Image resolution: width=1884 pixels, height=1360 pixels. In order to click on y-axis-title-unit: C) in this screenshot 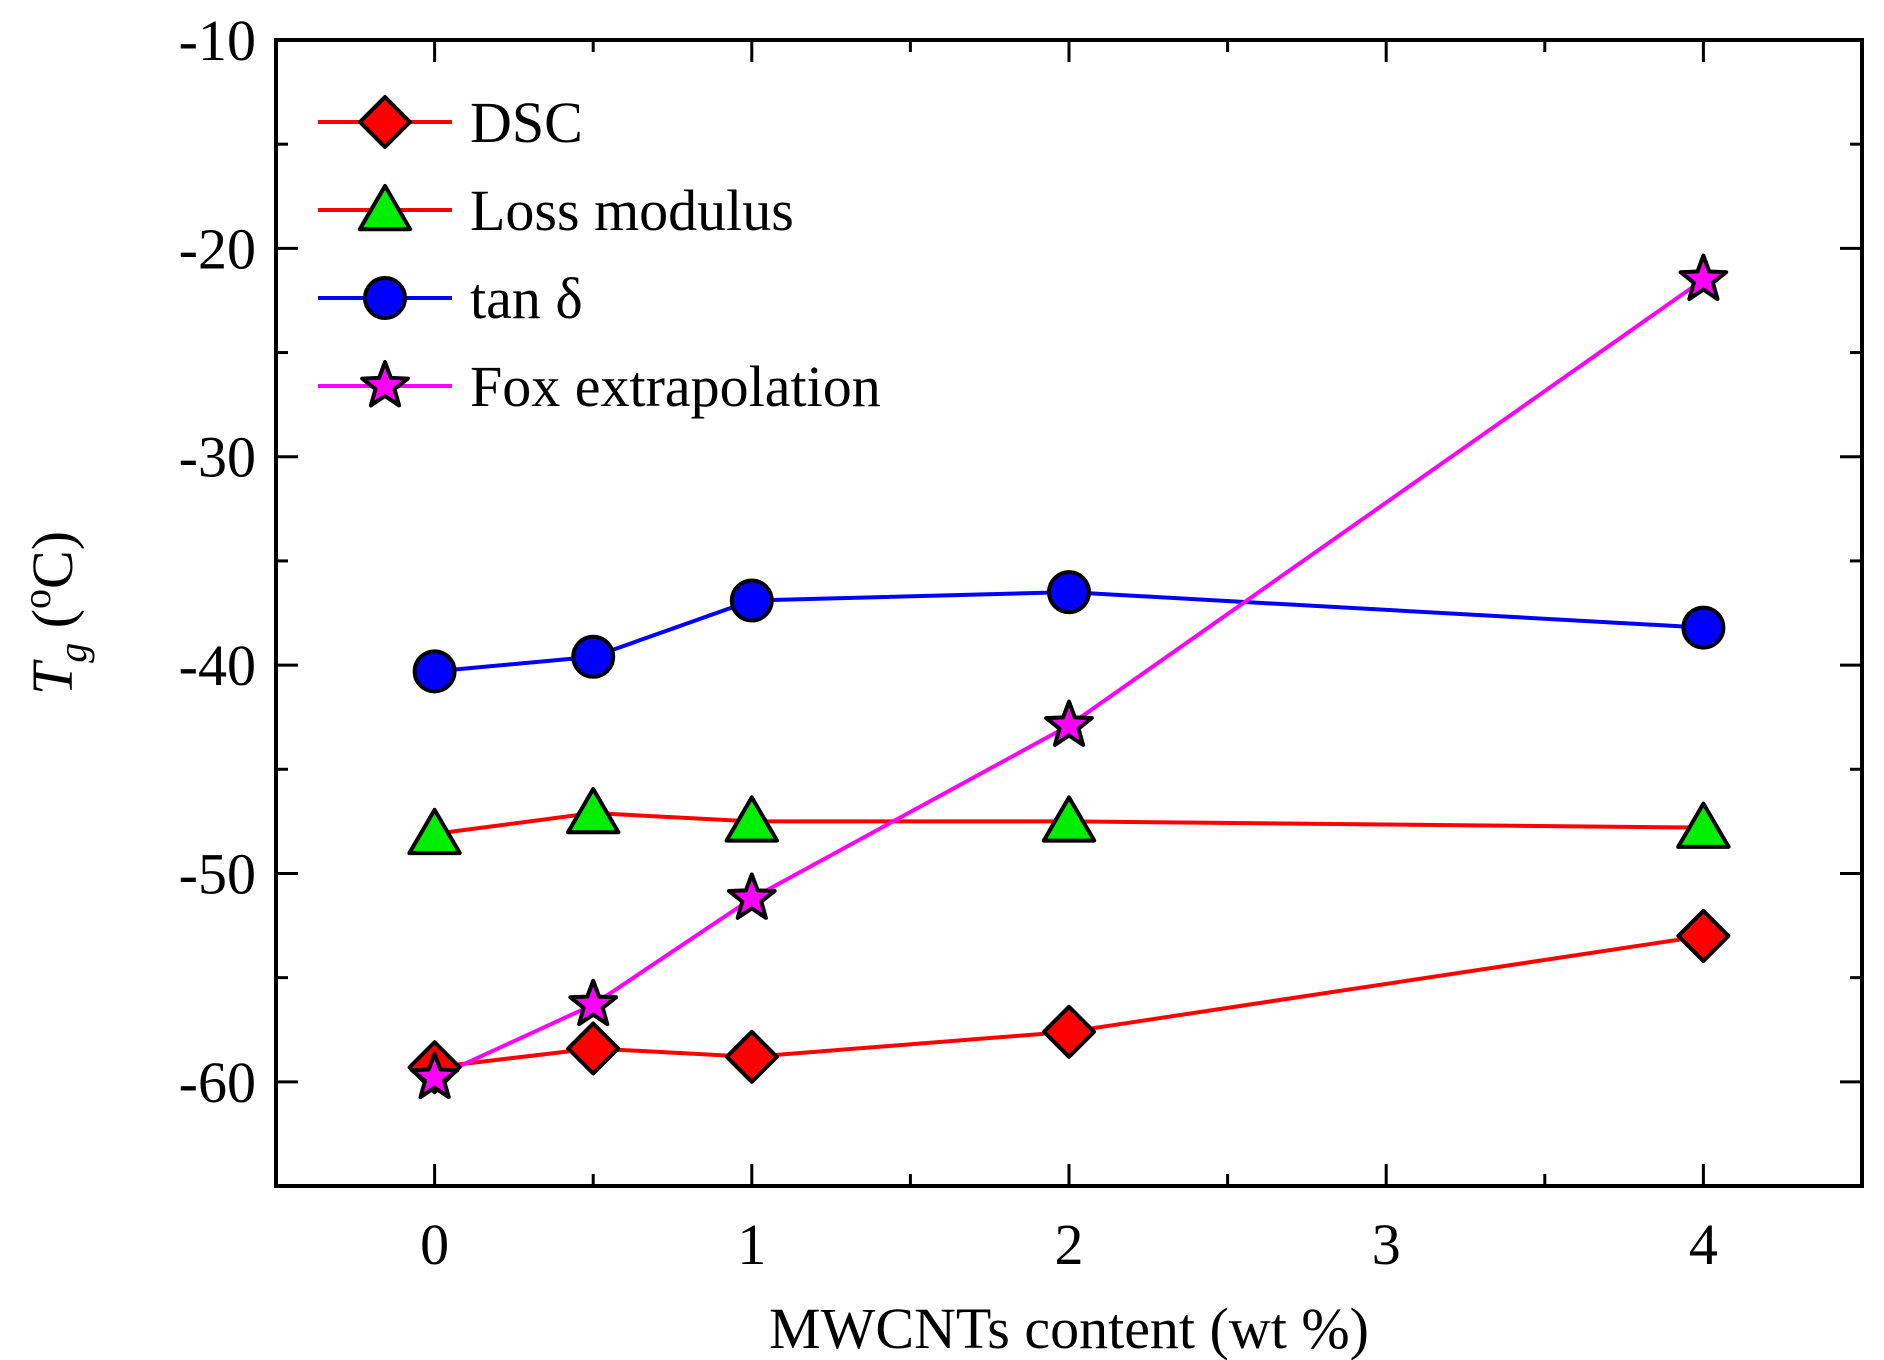, I will do `click(52, 560)`.